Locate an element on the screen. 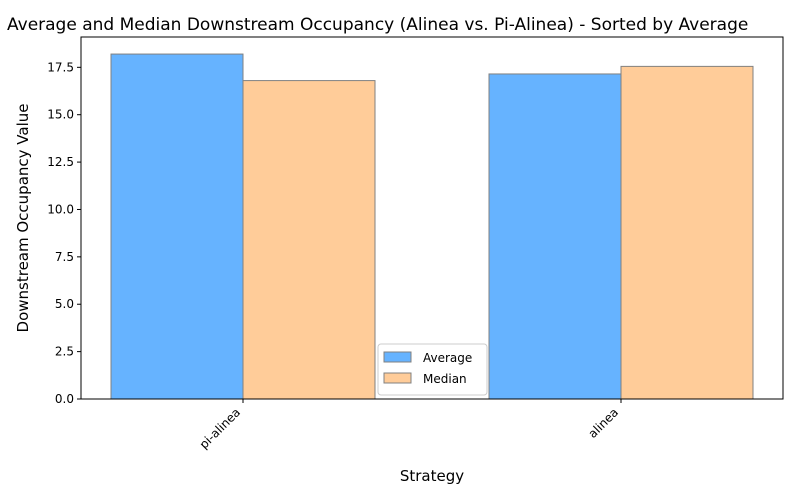 The image size is (800, 500). y-tick-label: 10.0 is located at coordinates (60, 209).